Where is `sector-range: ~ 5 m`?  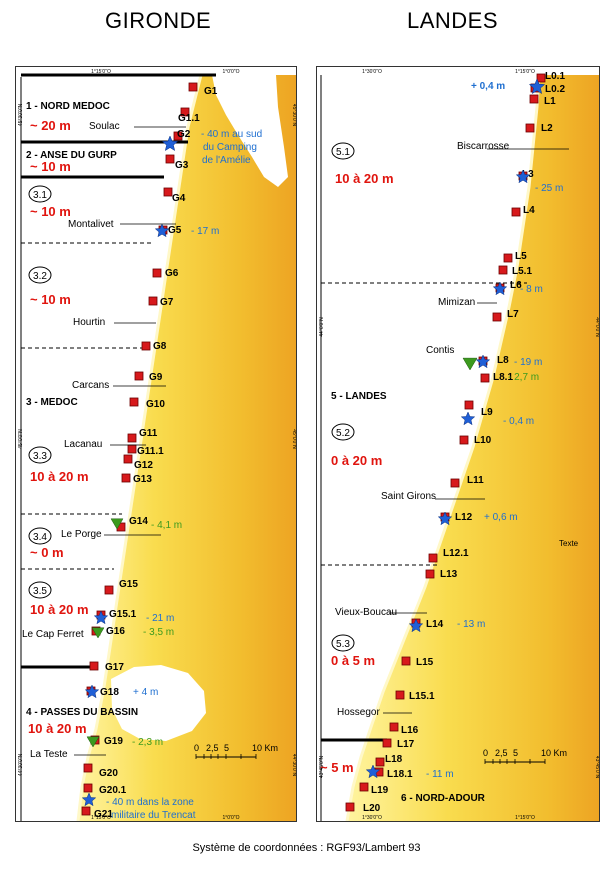 sector-range: ~ 5 m is located at coordinates (337, 767).